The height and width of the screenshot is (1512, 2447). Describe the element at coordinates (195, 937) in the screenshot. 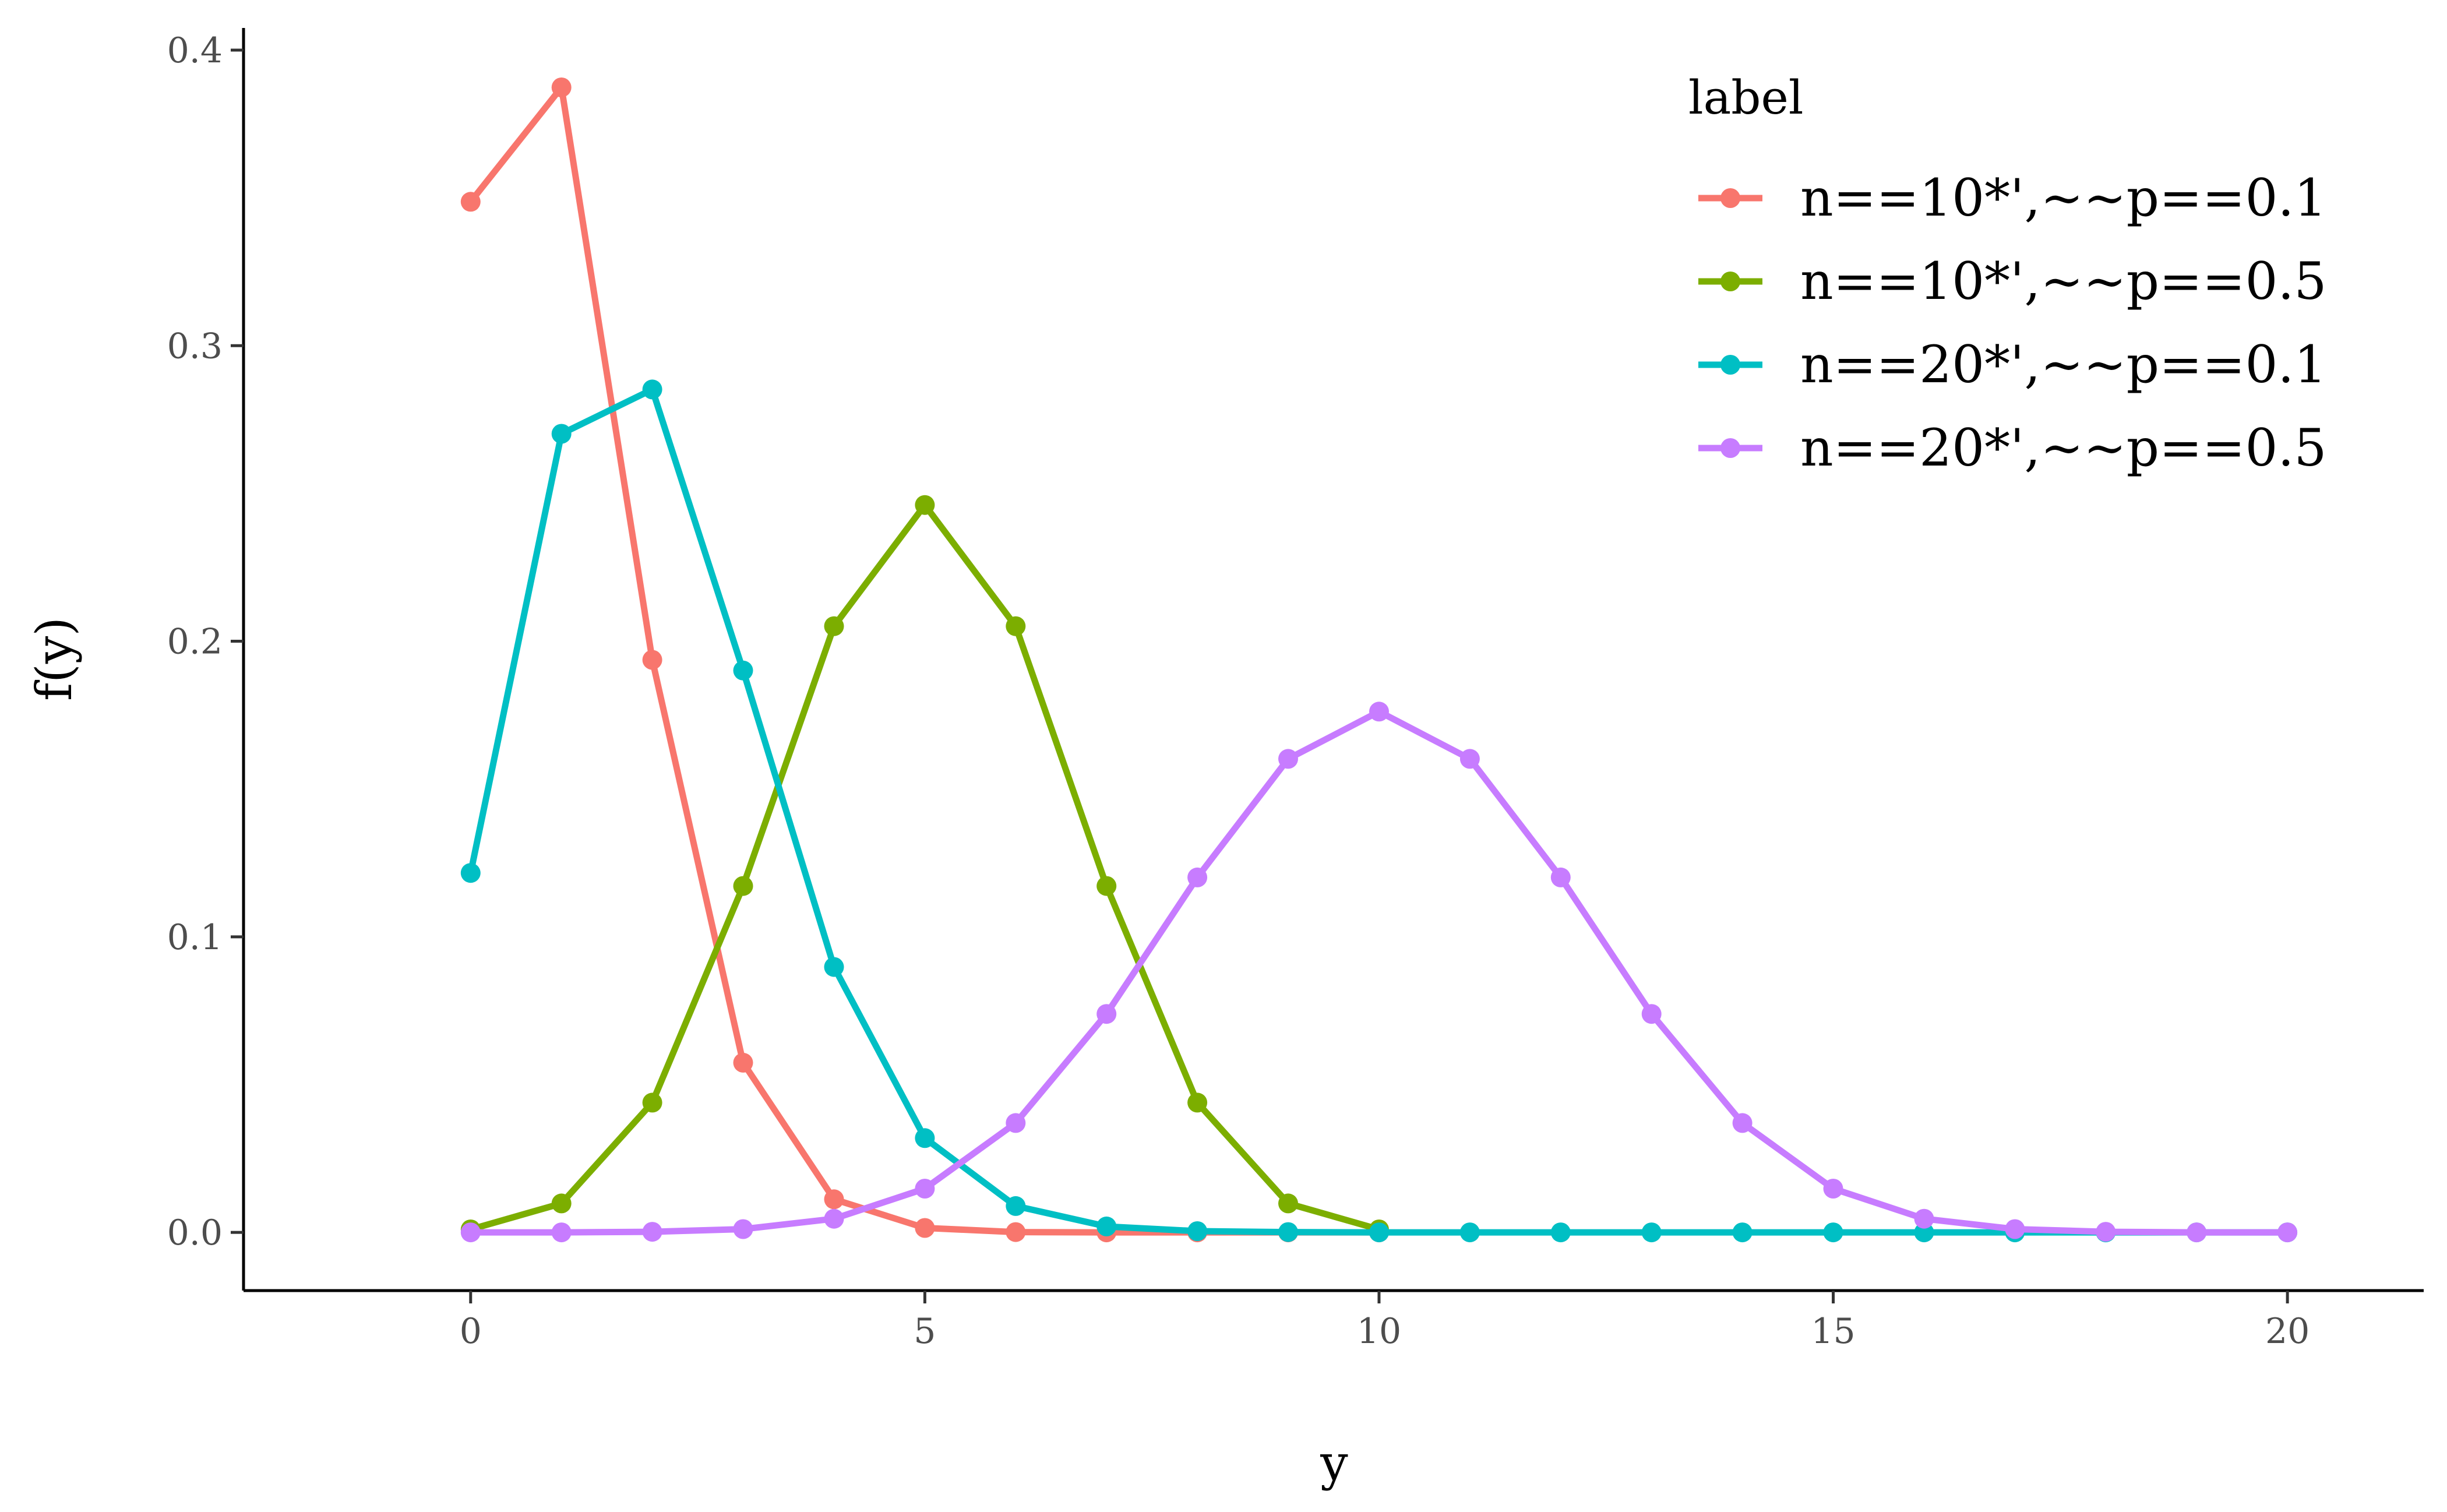

I see `y-tick-label: 0.1` at that location.